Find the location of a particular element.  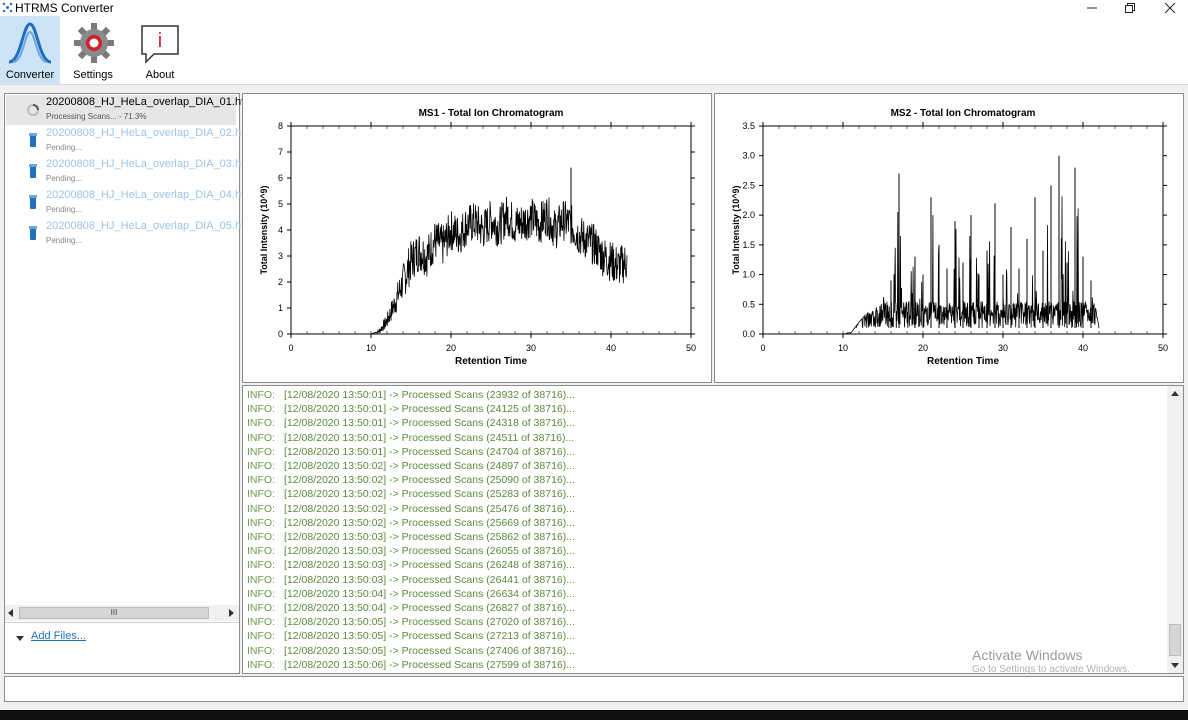

settings-label: Settings is located at coordinates (93, 75).